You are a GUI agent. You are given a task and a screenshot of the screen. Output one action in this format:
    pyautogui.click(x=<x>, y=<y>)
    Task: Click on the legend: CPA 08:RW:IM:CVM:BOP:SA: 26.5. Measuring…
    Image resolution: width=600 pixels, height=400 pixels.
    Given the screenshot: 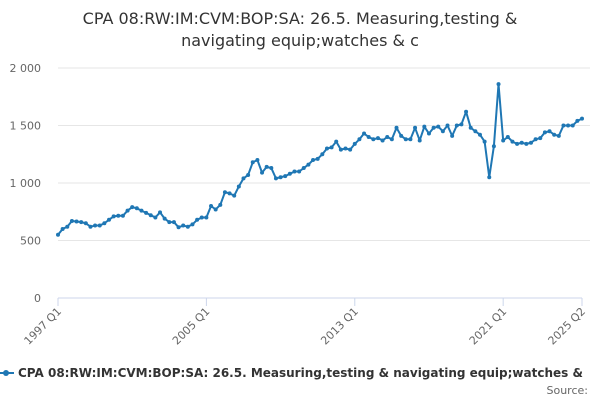 What is the action you would take?
    pyautogui.click(x=291, y=373)
    